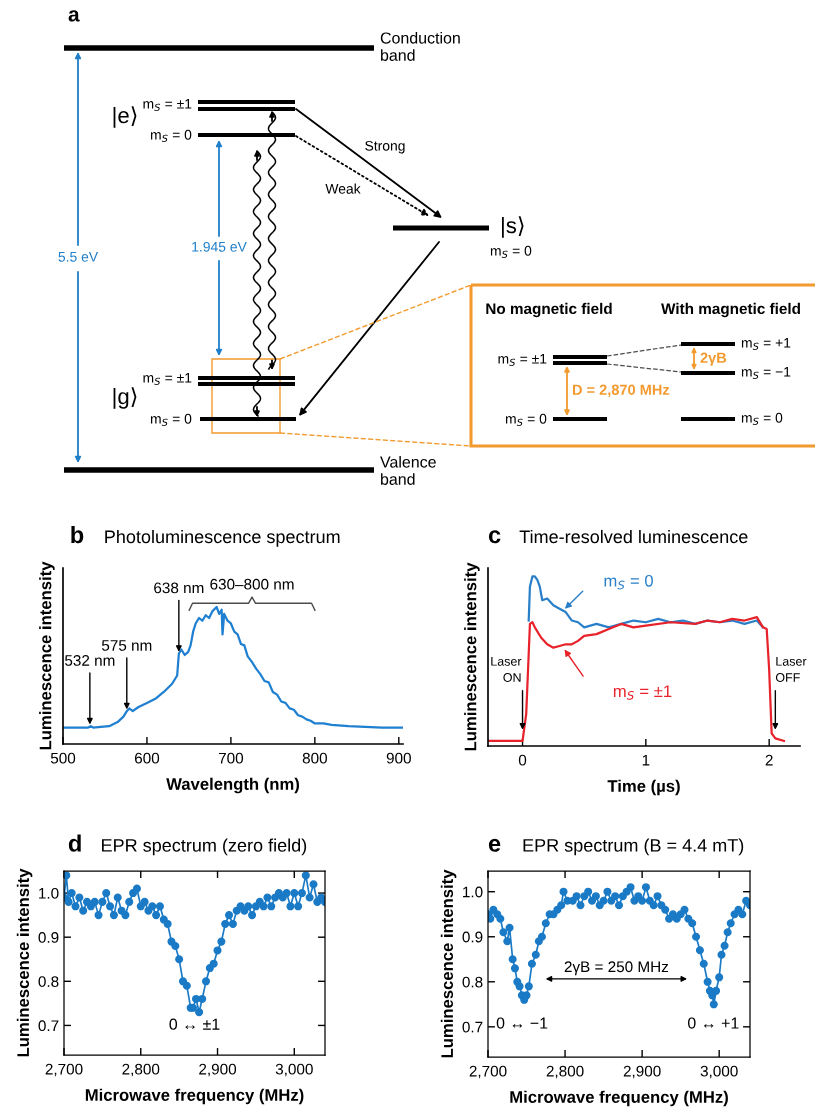 The image size is (815, 1109). I want to click on text: |s⟩, so click(512, 227).